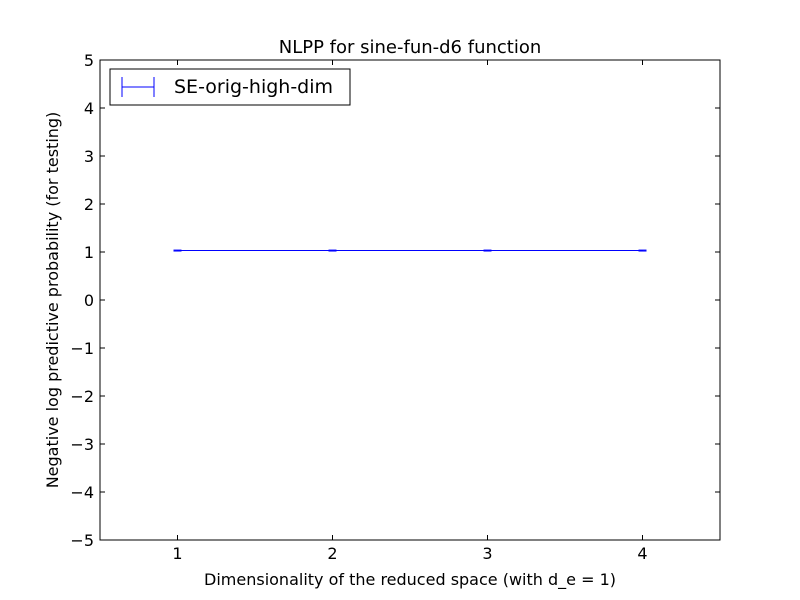  Describe the element at coordinates (82, 348) in the screenshot. I see `y-tick-label: −1` at that location.